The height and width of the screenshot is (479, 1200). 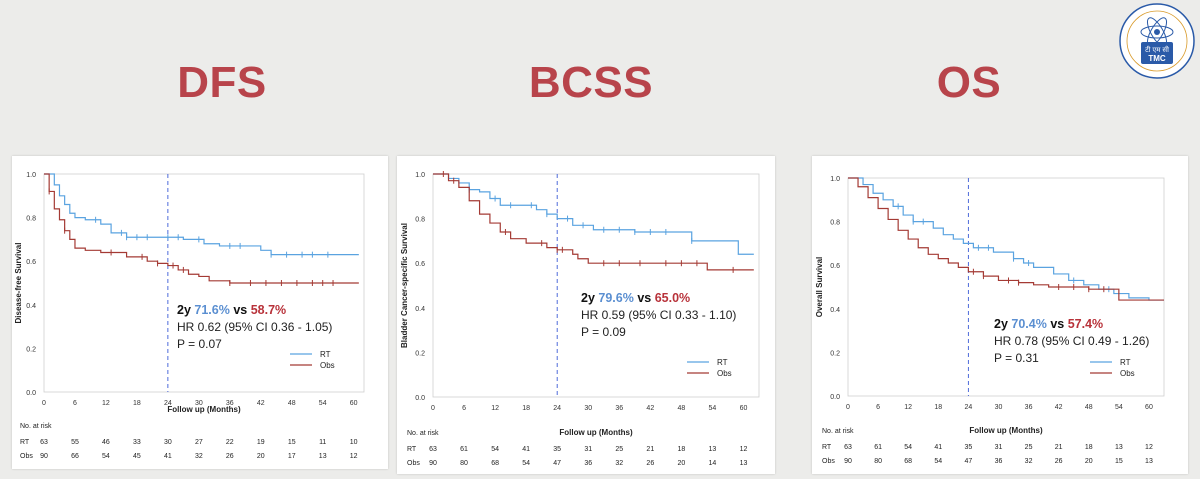 What do you see at coordinates (591, 82) in the screenshot?
I see `panel-title-bcss: BCSS` at bounding box center [591, 82].